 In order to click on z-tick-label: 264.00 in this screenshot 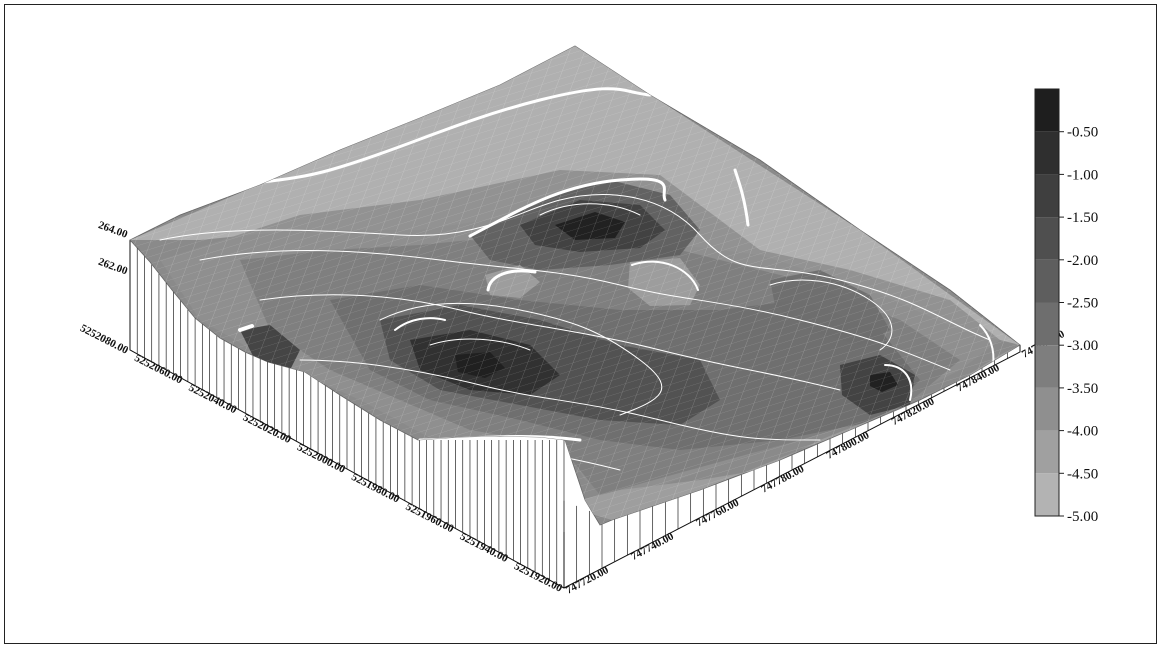, I will do `click(113, 230)`.